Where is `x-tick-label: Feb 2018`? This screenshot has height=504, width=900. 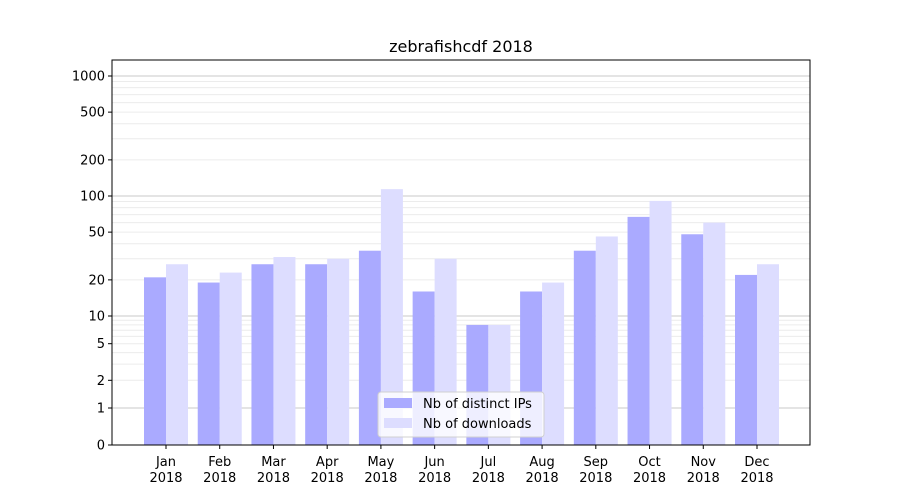 x-tick-label: Feb 2018 is located at coordinates (219, 470).